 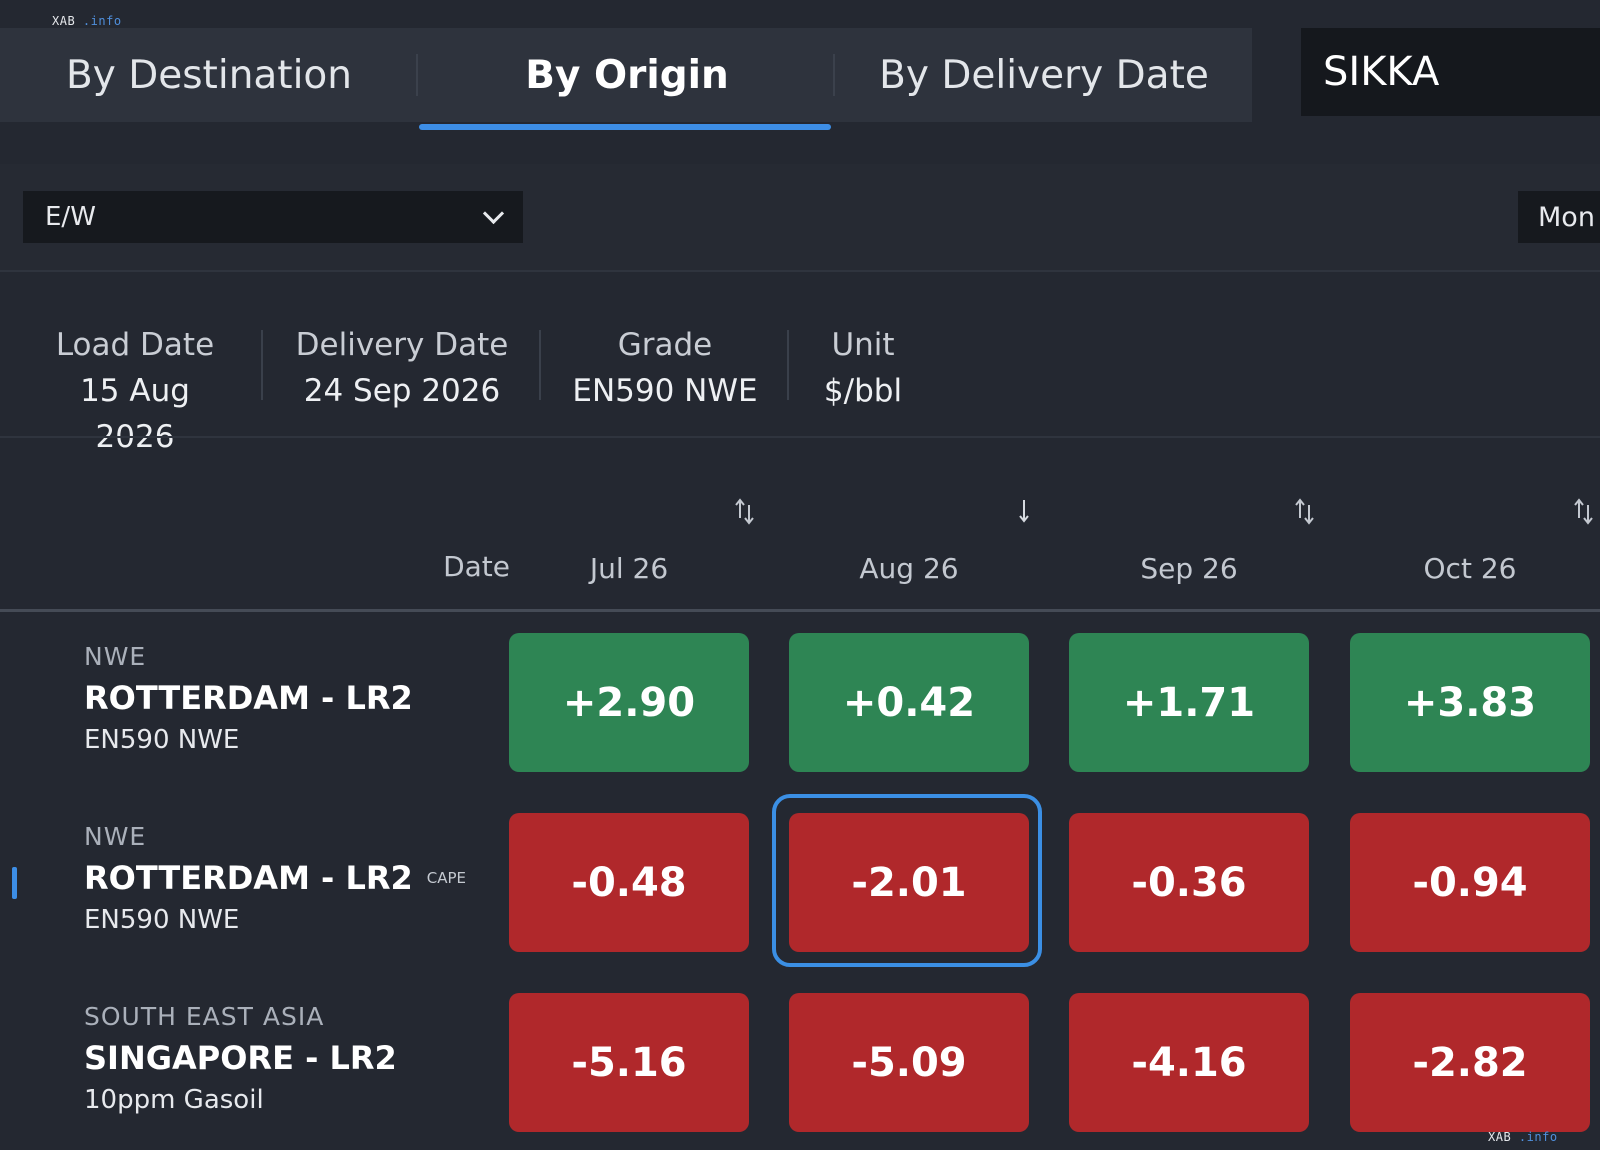 What do you see at coordinates (1189, 882) in the screenshot?
I see `price-cell: -0.36` at bounding box center [1189, 882].